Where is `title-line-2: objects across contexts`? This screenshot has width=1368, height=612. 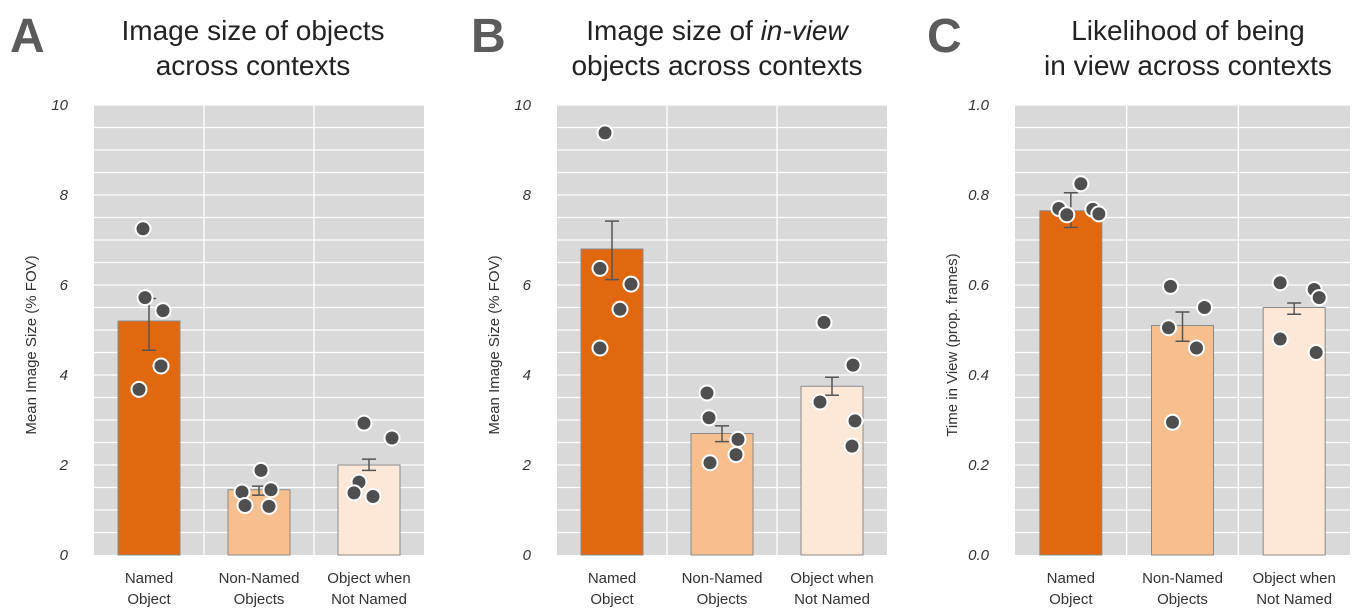
title-line-2: objects across contexts is located at coordinates (716, 65).